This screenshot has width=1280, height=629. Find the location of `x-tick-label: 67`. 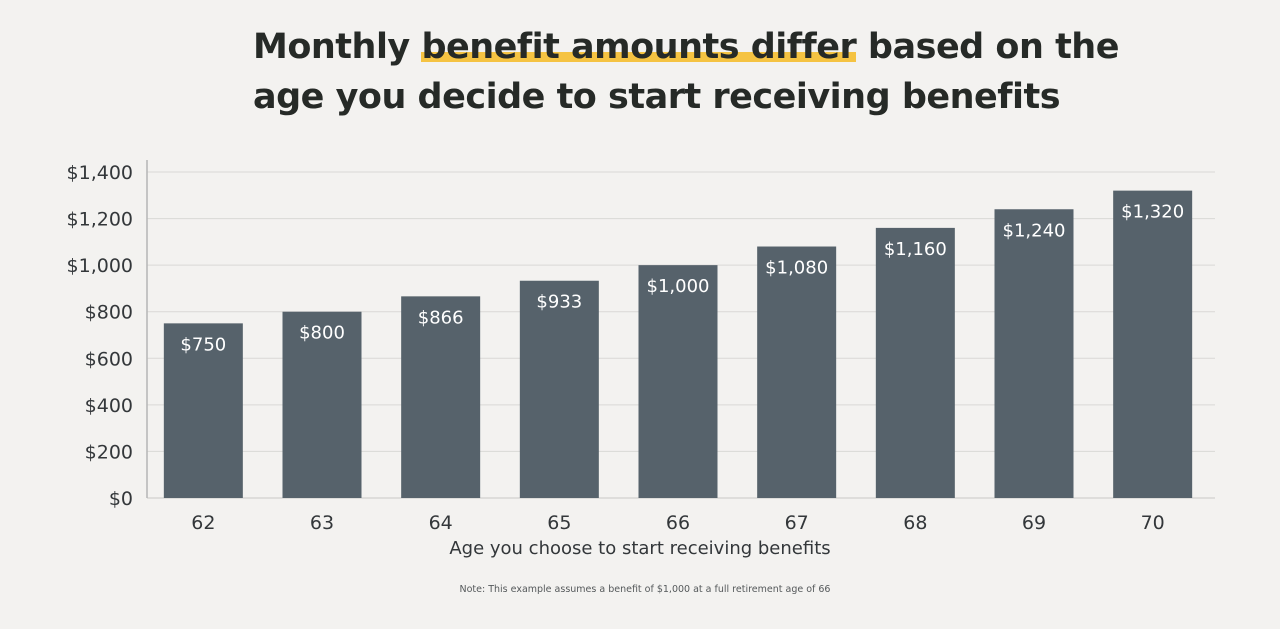

x-tick-label: 67 is located at coordinates (797, 523).